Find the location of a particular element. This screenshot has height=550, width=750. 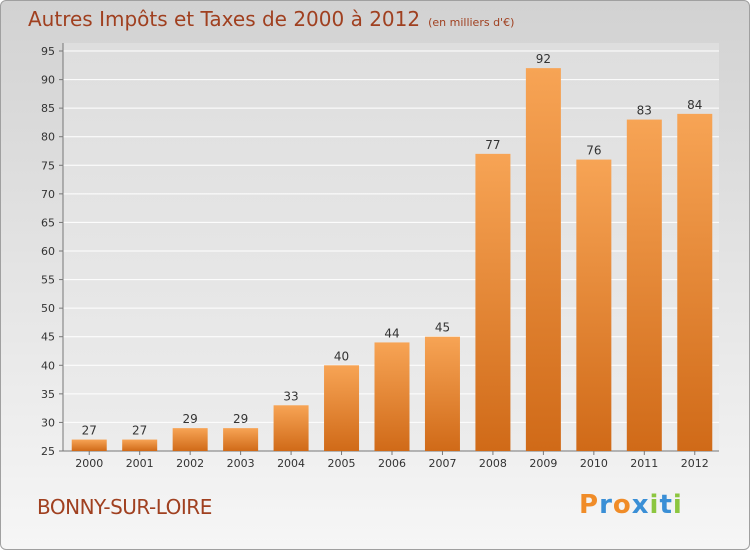

x-tick-label: 2000 is located at coordinates (89, 463).